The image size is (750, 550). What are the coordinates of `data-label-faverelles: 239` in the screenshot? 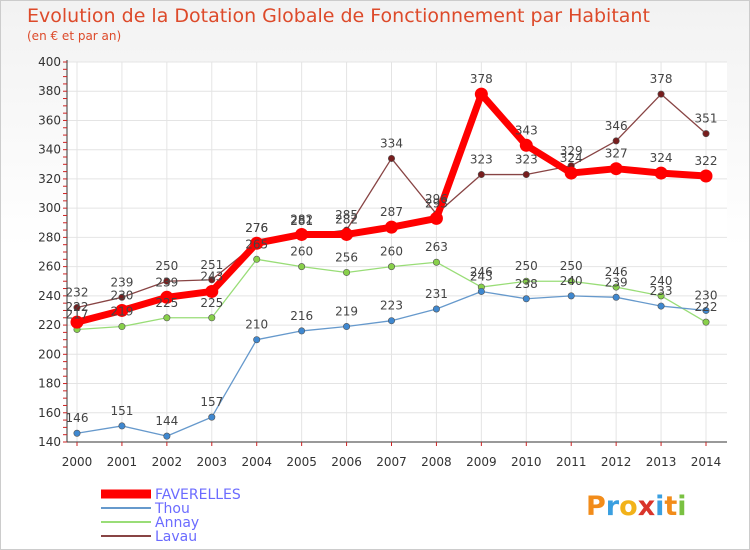 It's located at (166, 282).